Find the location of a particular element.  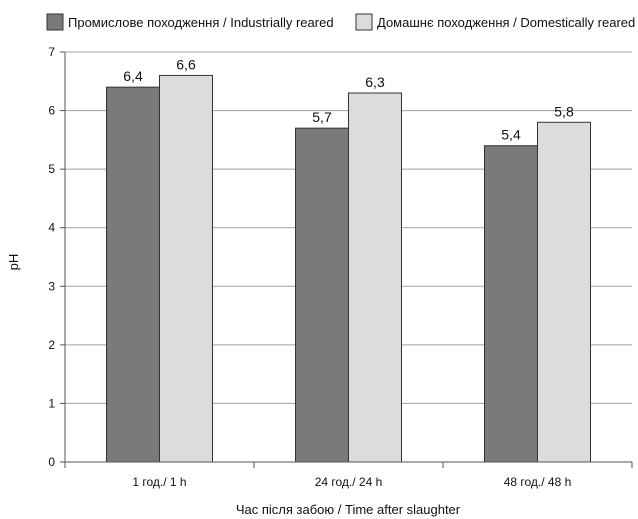

data-label: 5,4 is located at coordinates (511, 135).